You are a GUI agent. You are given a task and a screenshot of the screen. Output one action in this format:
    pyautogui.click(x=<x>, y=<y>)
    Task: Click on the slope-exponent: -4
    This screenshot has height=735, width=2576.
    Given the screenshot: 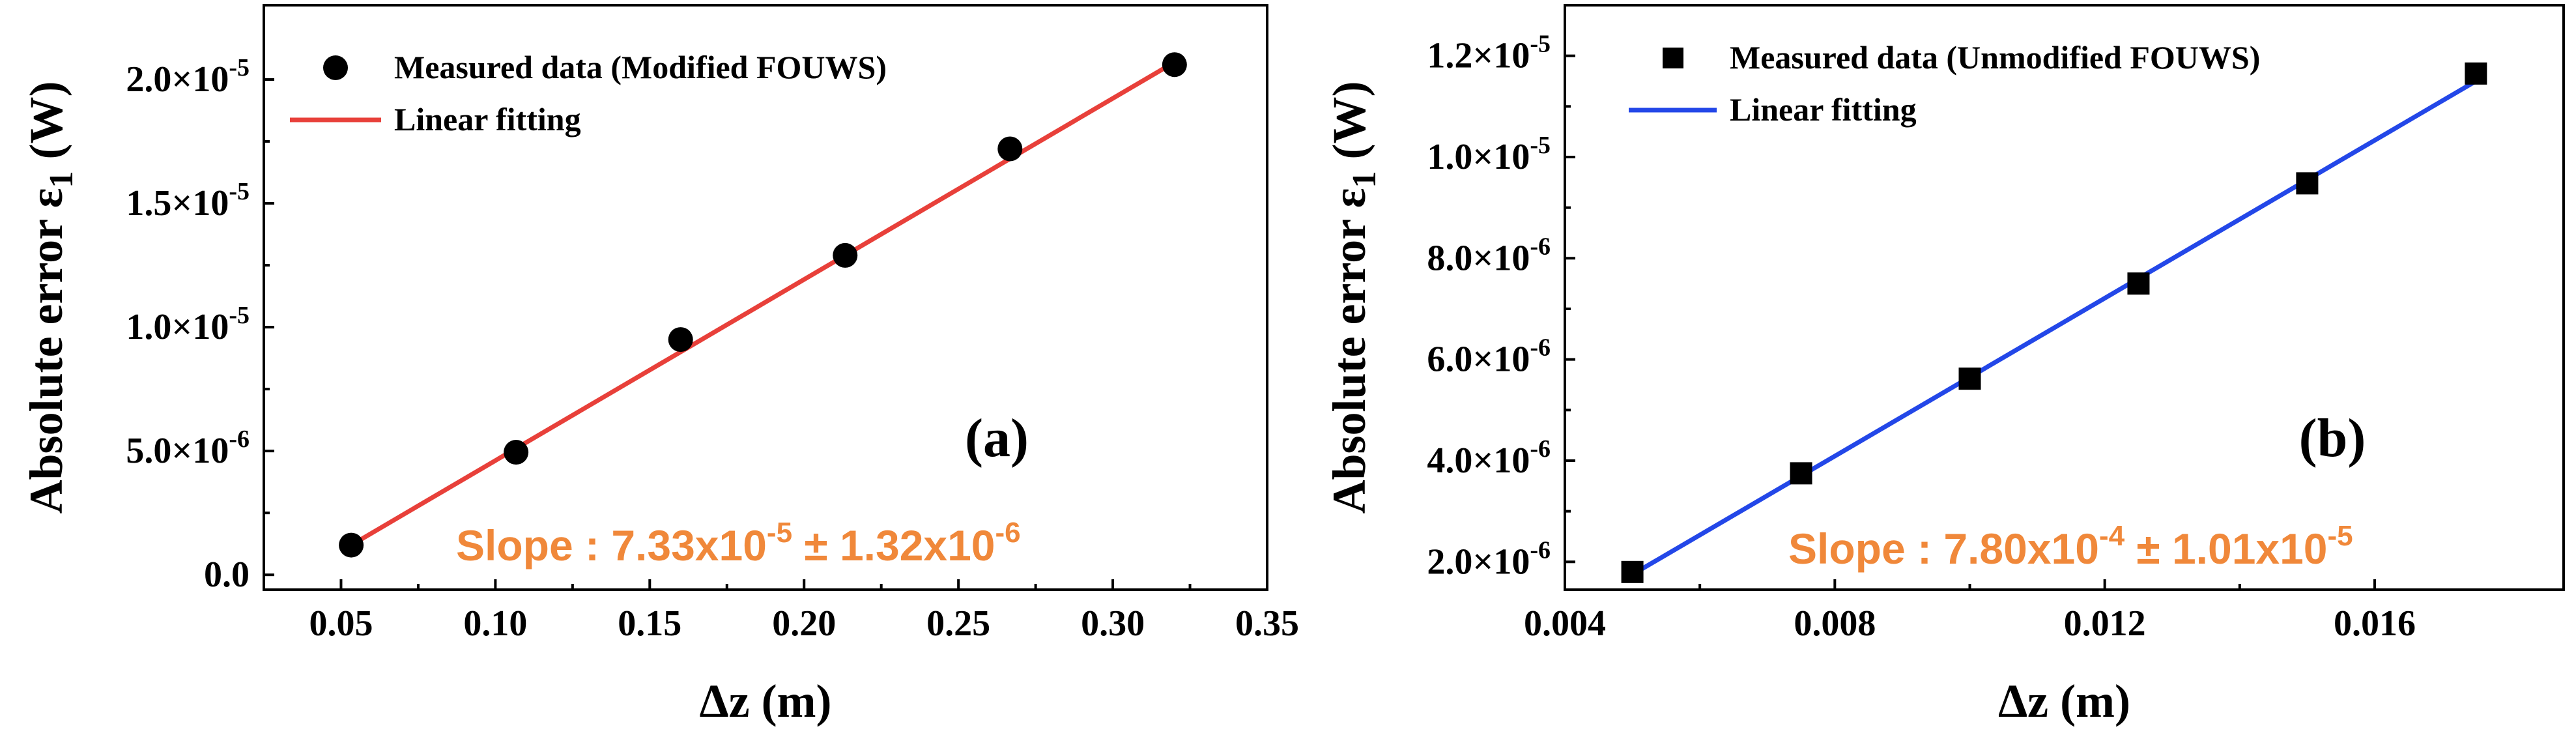 What is the action you would take?
    pyautogui.click(x=2112, y=536)
    